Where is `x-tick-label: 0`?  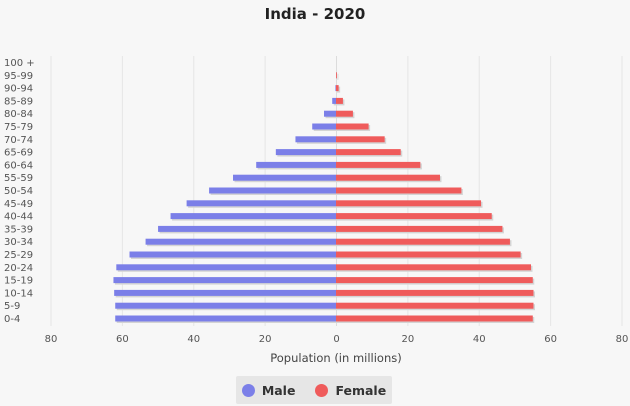
x-tick-label: 0 is located at coordinates (336, 339).